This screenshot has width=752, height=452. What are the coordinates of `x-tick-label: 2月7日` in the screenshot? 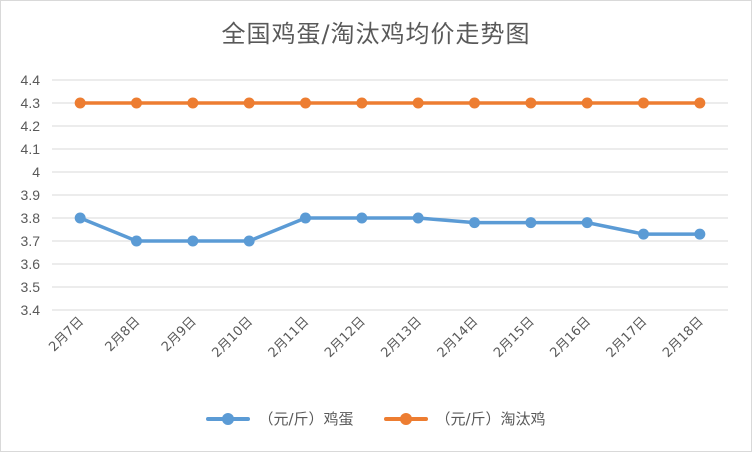 It's located at (66, 334).